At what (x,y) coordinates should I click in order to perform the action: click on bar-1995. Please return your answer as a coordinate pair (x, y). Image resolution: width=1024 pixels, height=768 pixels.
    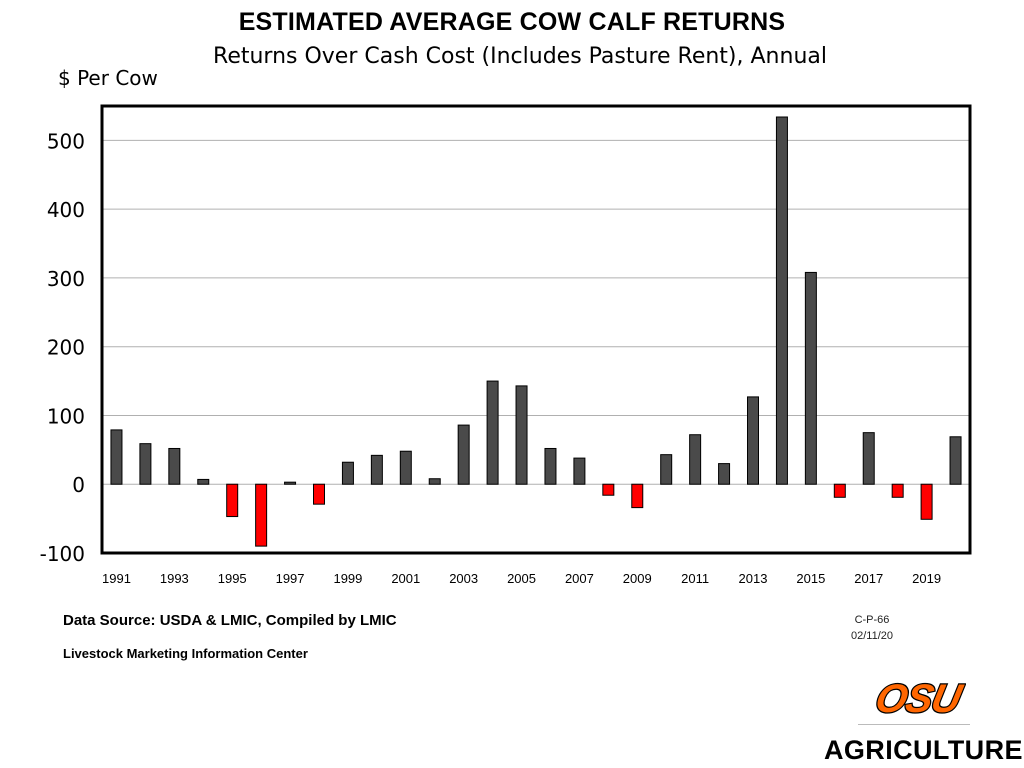
    Looking at the image, I should click on (232, 500).